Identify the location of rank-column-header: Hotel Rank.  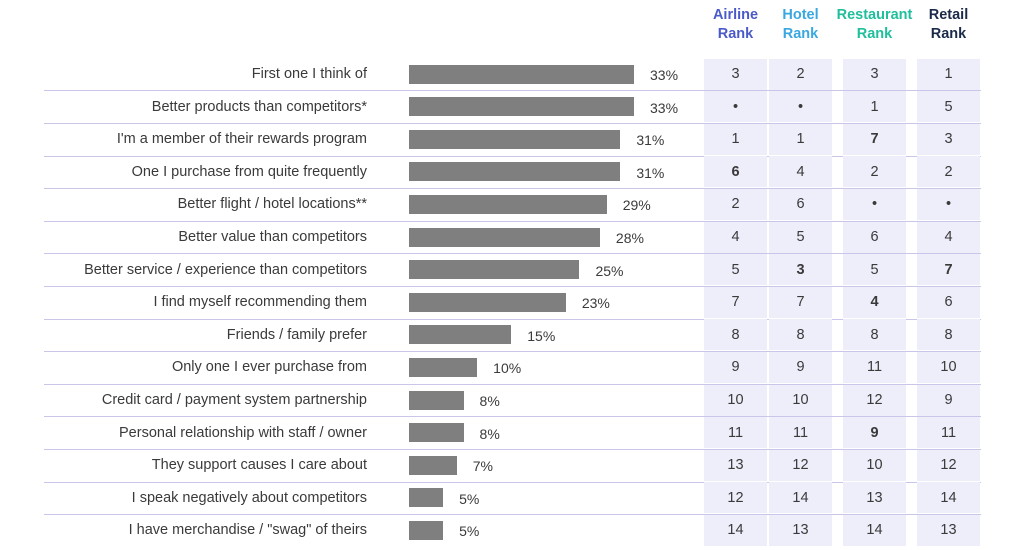
(801, 25).